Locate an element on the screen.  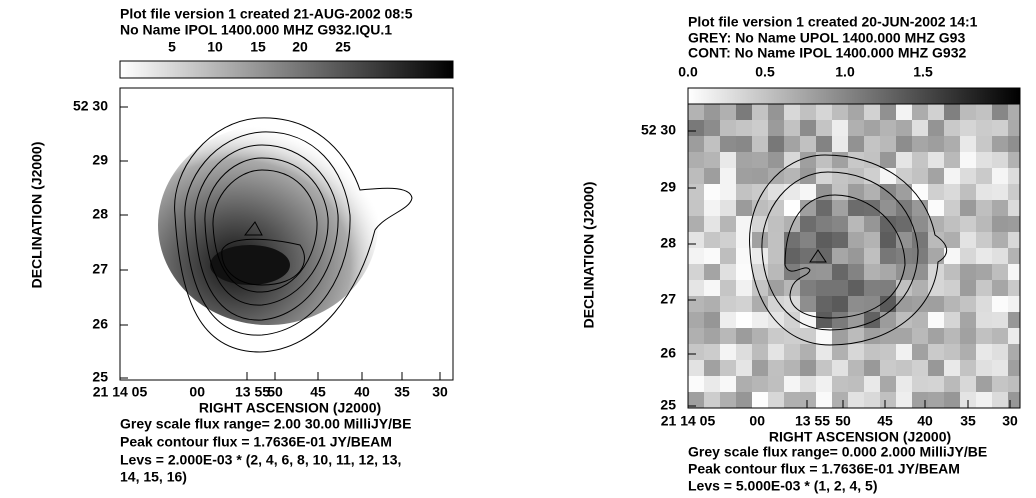
y-axis-label: DECLINATION (J2000) is located at coordinates (589, 255).